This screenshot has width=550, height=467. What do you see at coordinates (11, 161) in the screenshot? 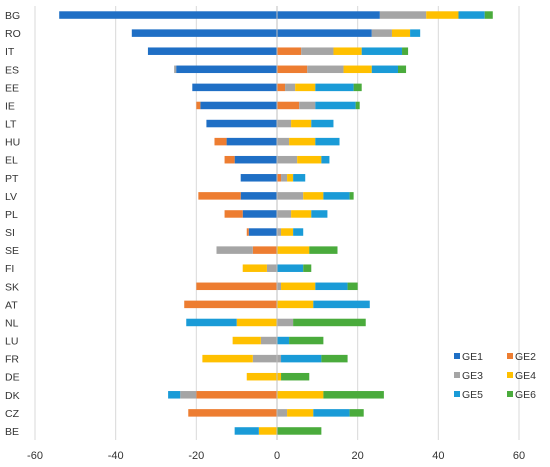
I see `category-label: EL` at bounding box center [11, 161].